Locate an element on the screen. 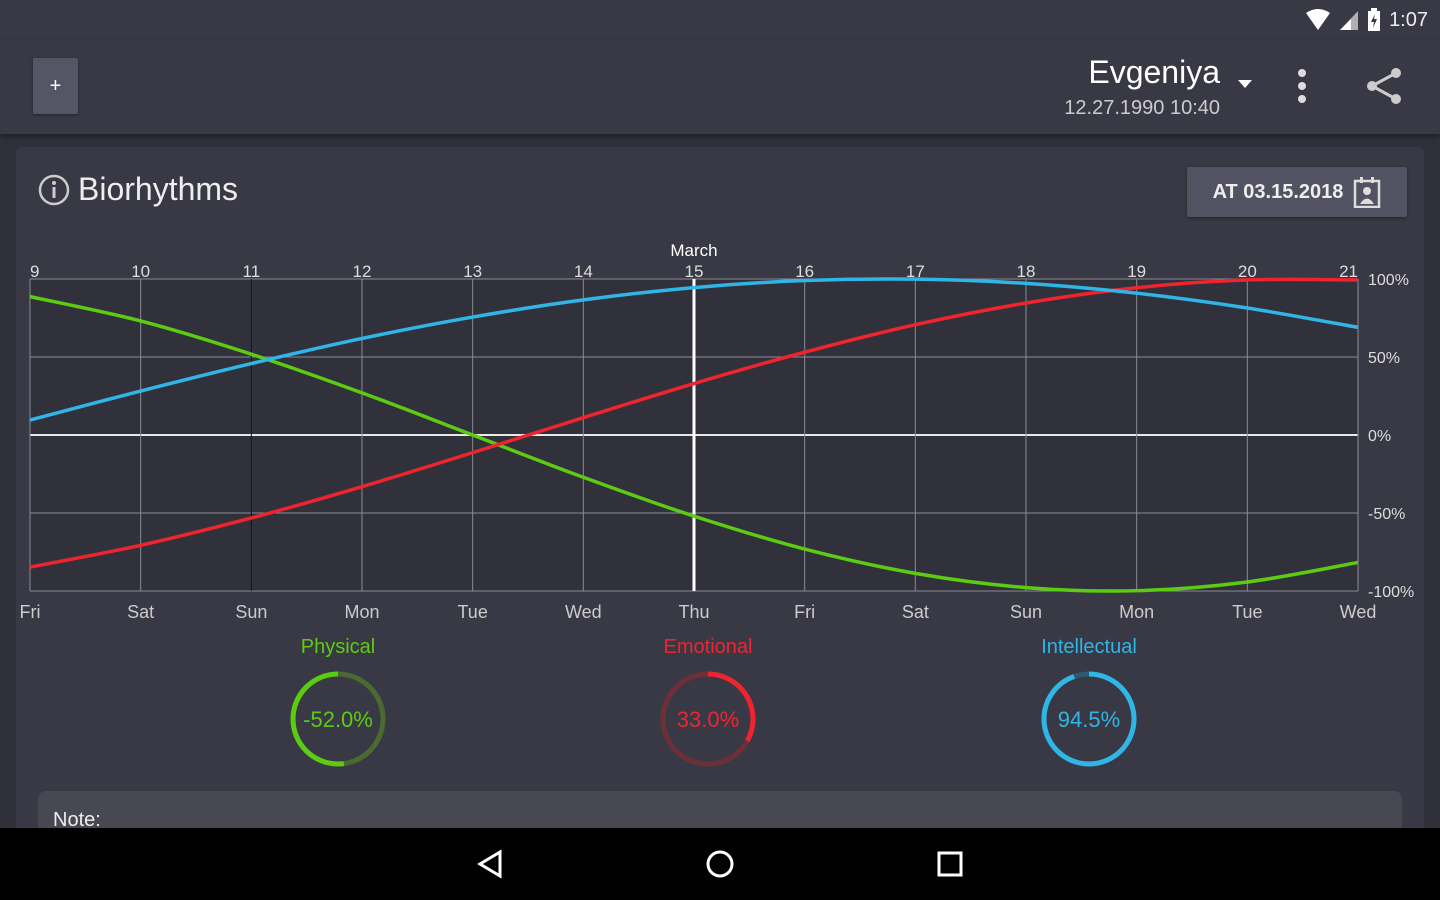 This screenshot has width=1440, height=900. gauge-ring: 94.5% is located at coordinates (1089, 719).